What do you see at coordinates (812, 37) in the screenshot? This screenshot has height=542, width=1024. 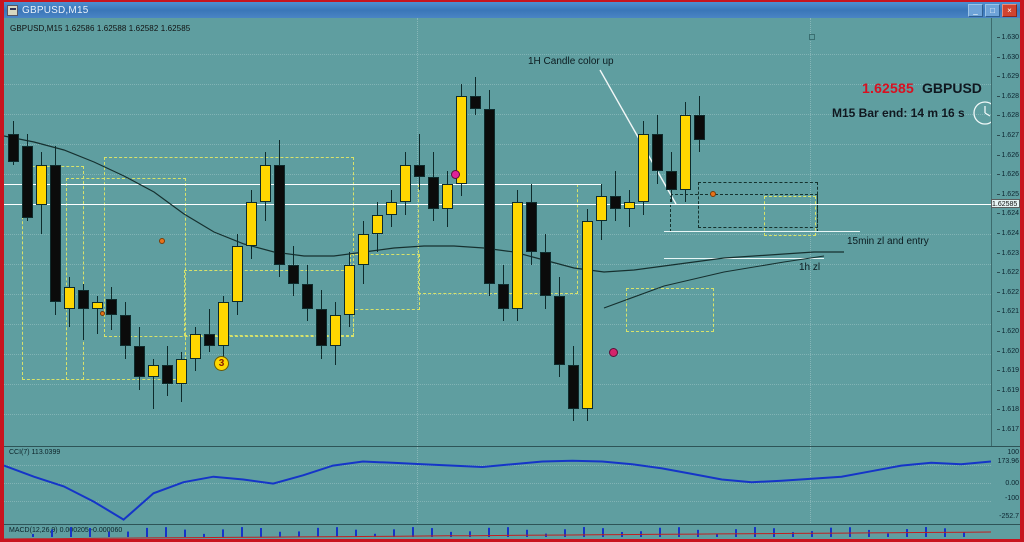 I see `chart-shift-handle` at bounding box center [812, 37].